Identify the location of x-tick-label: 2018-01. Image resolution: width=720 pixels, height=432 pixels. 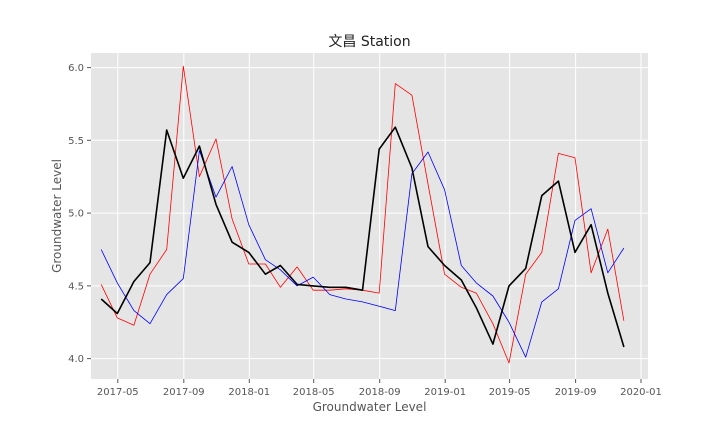
(249, 392).